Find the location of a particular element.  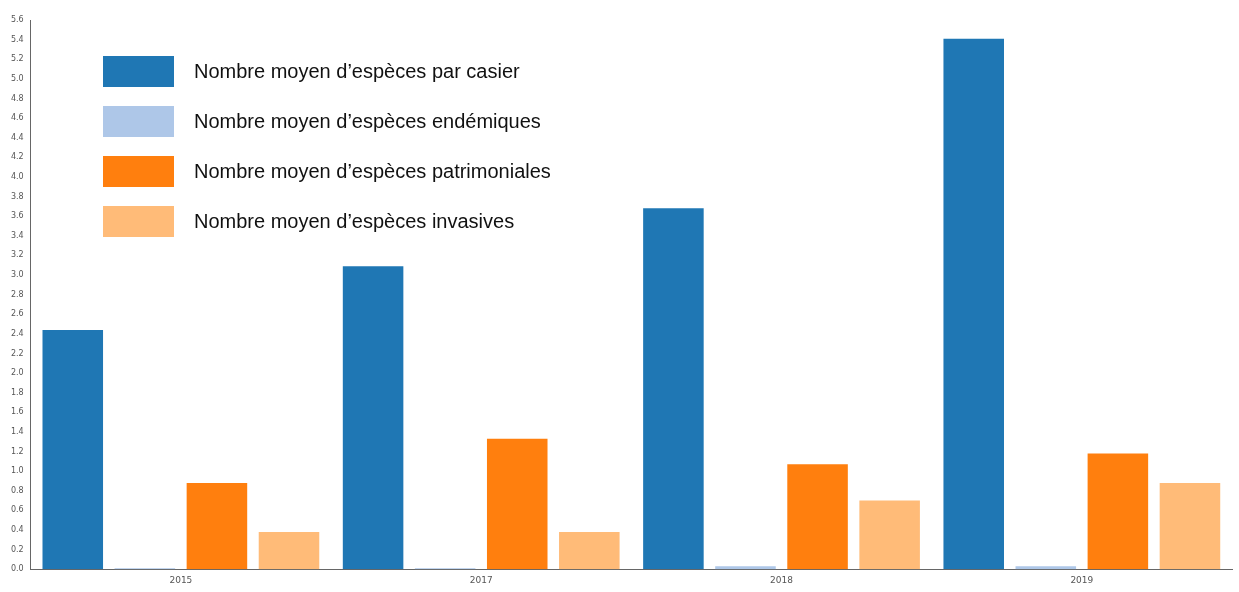

y-tick-label: 3.0 is located at coordinates (17, 275).